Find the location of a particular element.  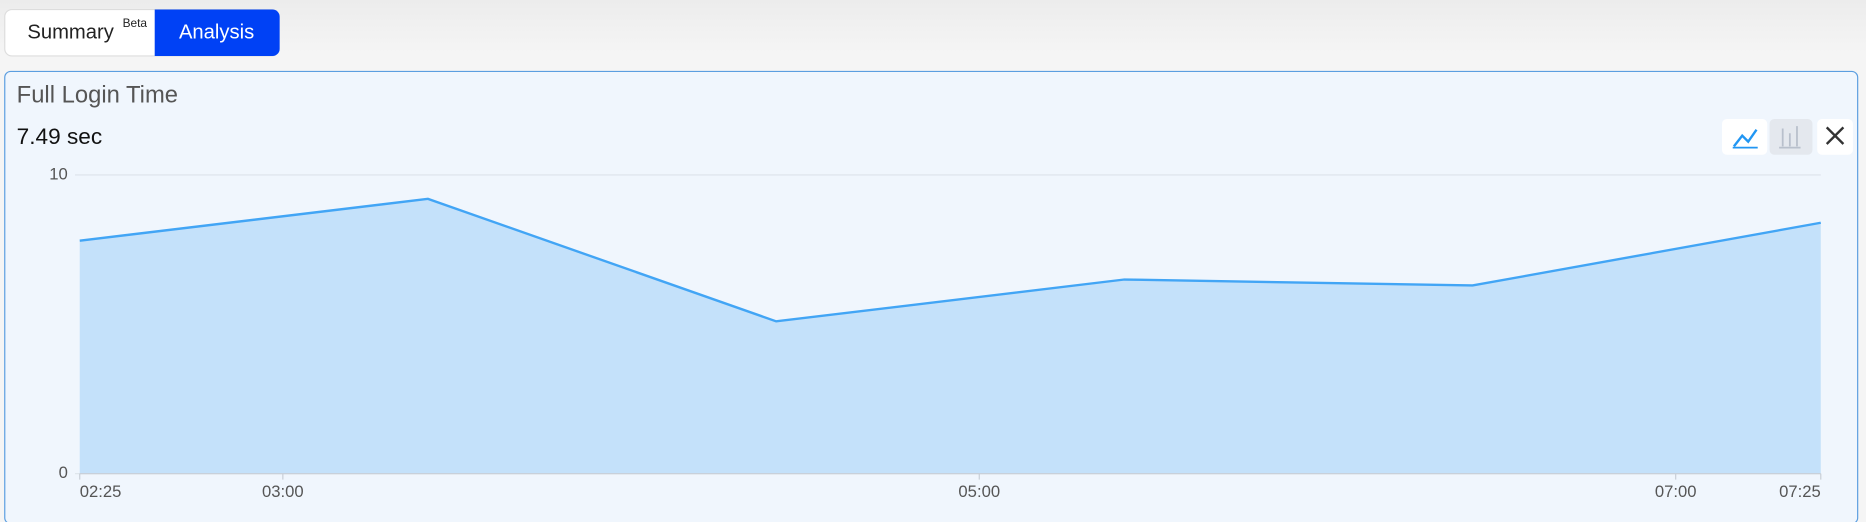

tab-analysis: Analysis is located at coordinates (217, 32).